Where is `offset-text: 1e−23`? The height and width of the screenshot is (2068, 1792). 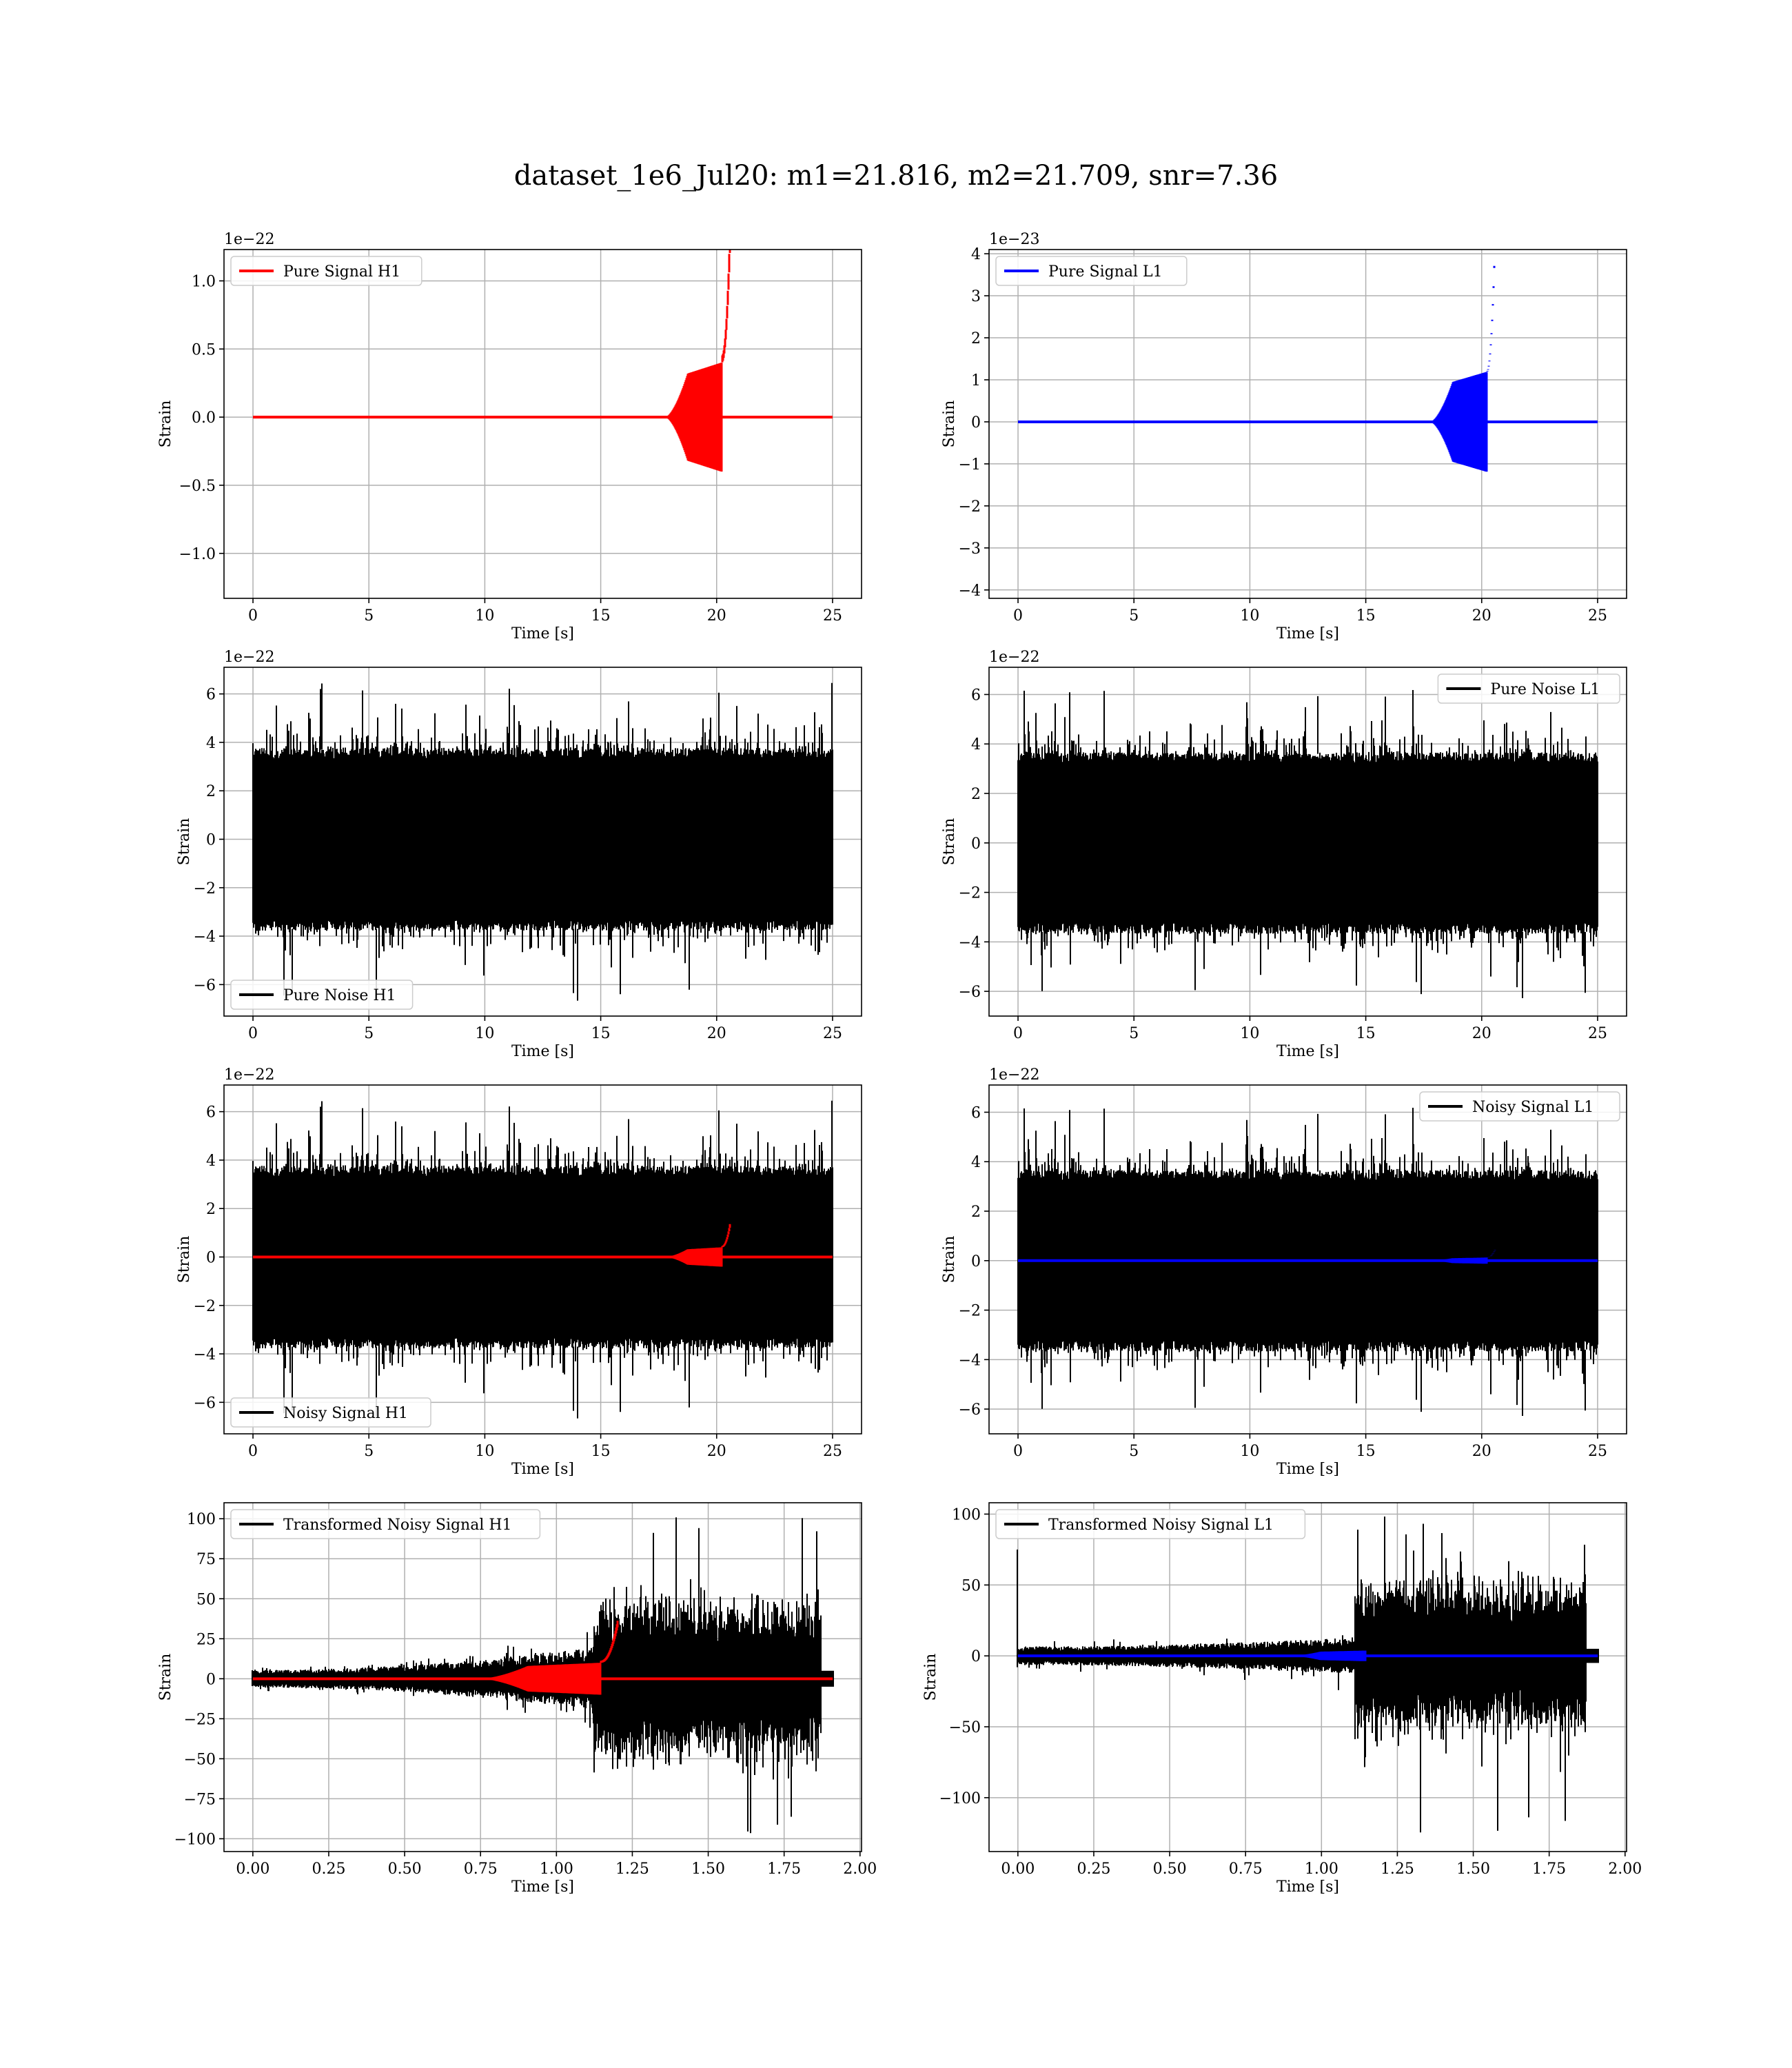
offset-text: 1e−23 is located at coordinates (1014, 239).